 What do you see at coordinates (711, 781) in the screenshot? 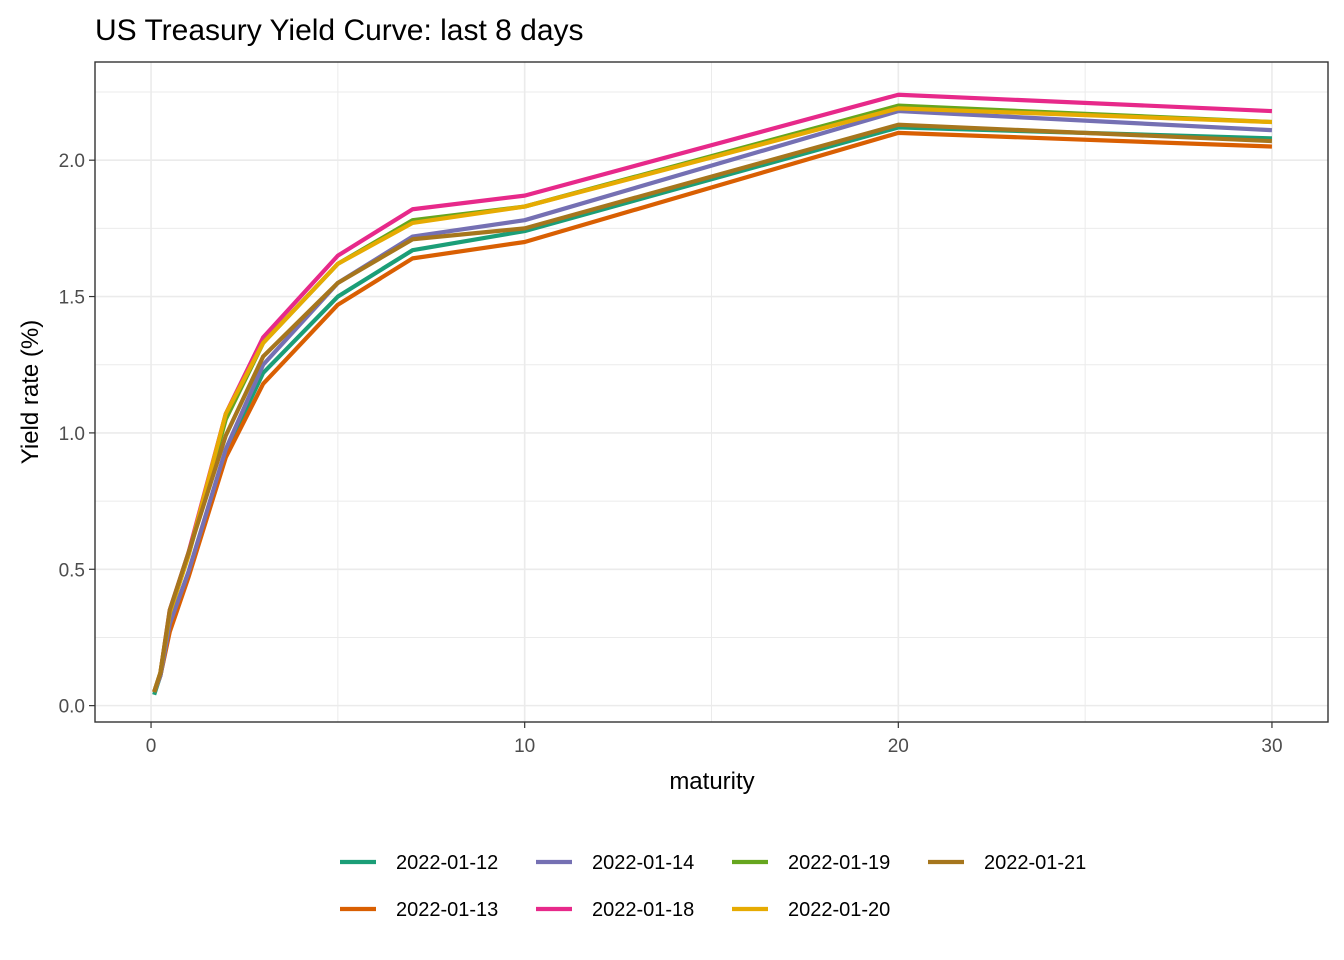
I see `x-axis-title: maturity` at bounding box center [711, 781].